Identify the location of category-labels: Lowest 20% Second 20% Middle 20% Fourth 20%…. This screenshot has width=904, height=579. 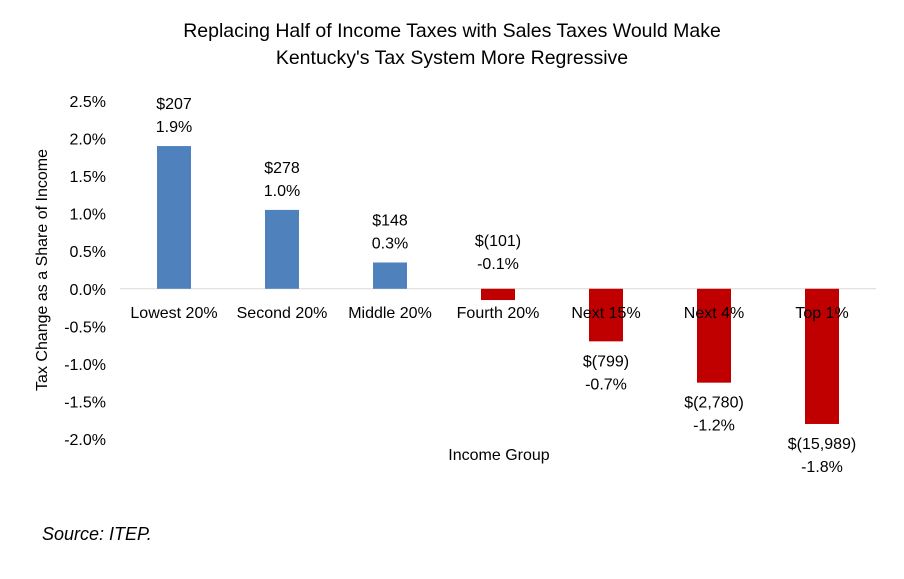
(489, 313).